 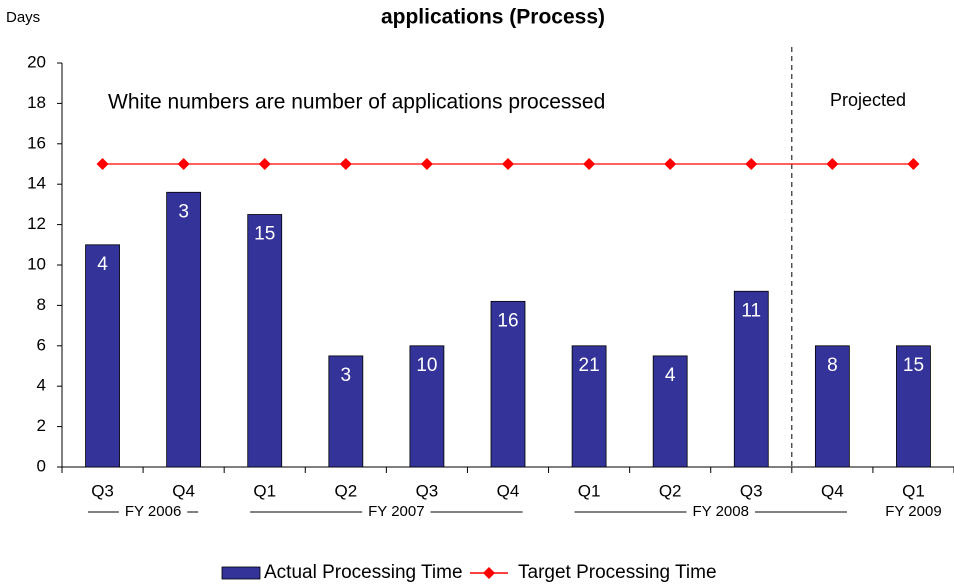 I want to click on y-tick-label: 2, so click(x=41, y=425).